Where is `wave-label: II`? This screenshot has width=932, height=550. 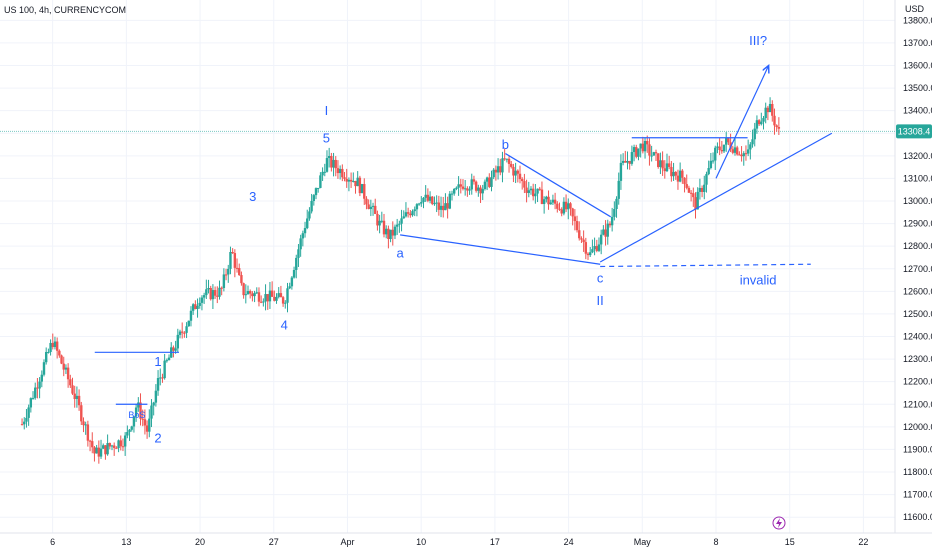 wave-label: II is located at coordinates (600, 300).